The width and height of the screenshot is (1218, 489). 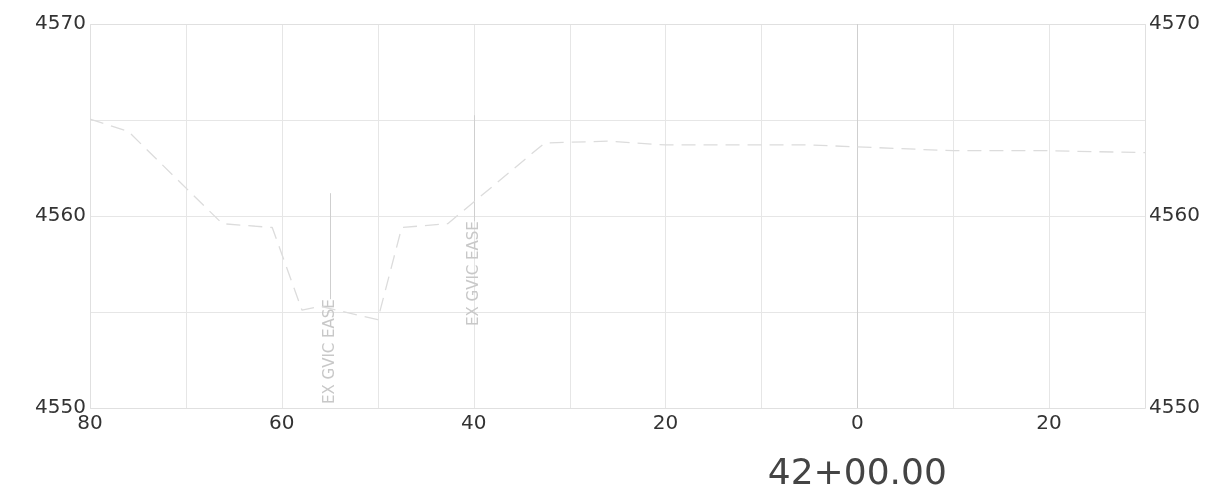 I want to click on y-tick-label: 4570, so click(x=60, y=22).